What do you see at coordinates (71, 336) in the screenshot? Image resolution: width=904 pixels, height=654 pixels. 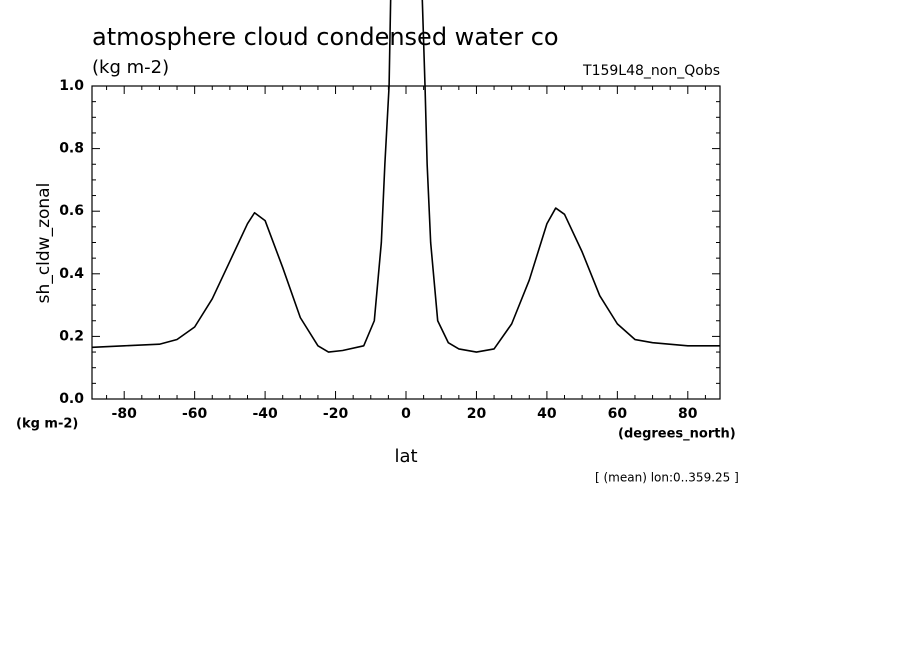 I see `y-tick-label: 0.2` at bounding box center [71, 336].